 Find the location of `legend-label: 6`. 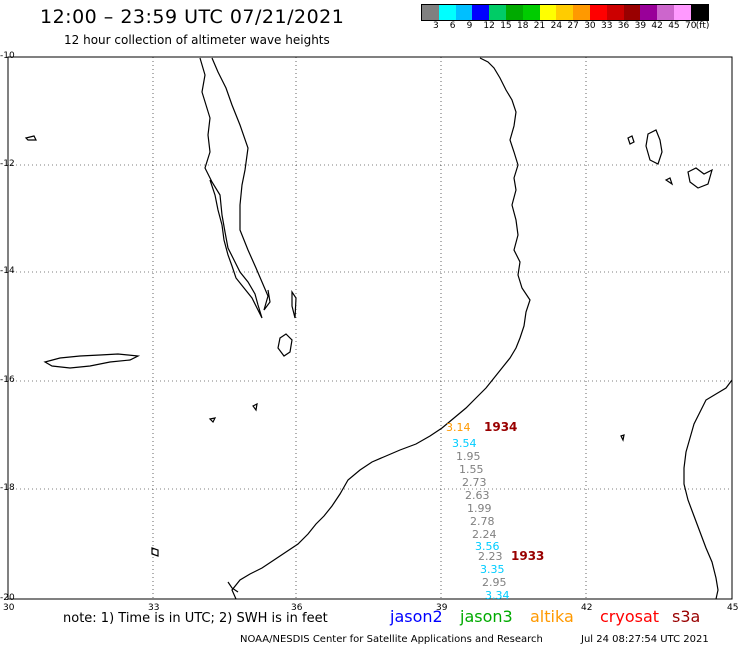

legend-label: 6 is located at coordinates (452, 26).